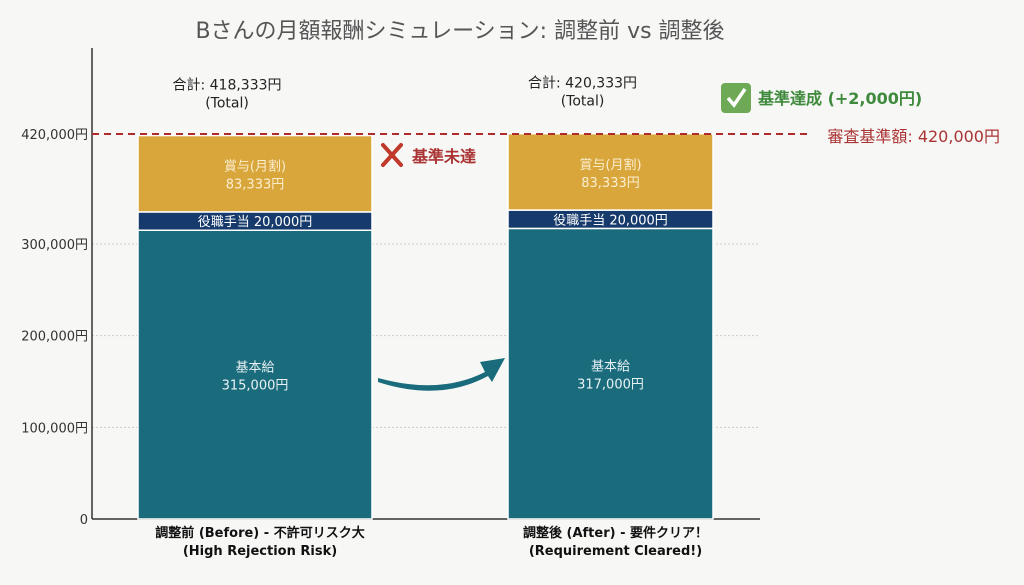 This screenshot has width=1024, height=585. Describe the element at coordinates (260, 551) in the screenshot. I see `x-category-sublabel: (High Rejection Risk)` at that location.